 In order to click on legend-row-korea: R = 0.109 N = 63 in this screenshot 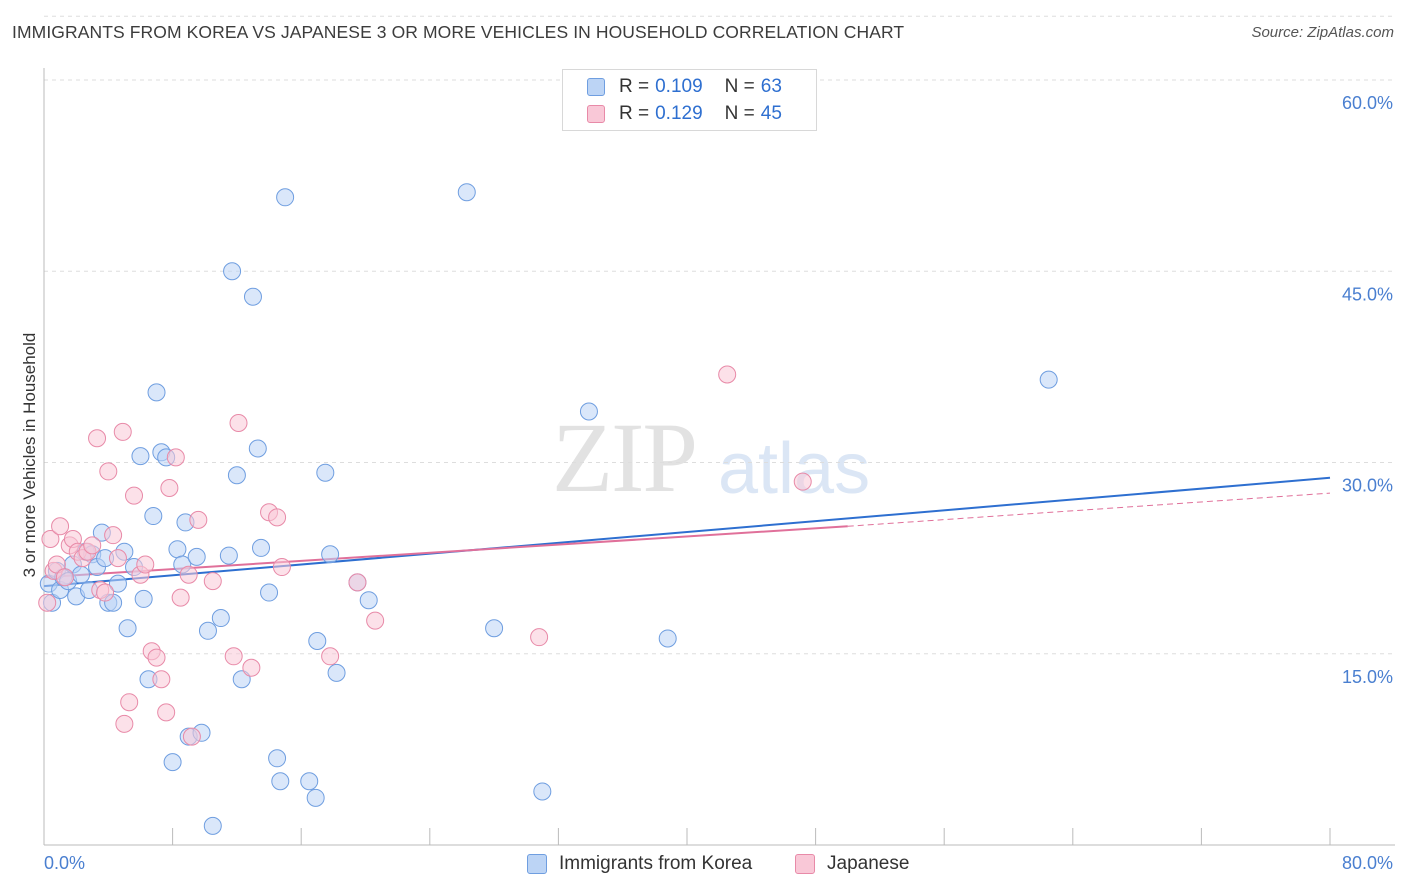, I will do `click(684, 87)`.